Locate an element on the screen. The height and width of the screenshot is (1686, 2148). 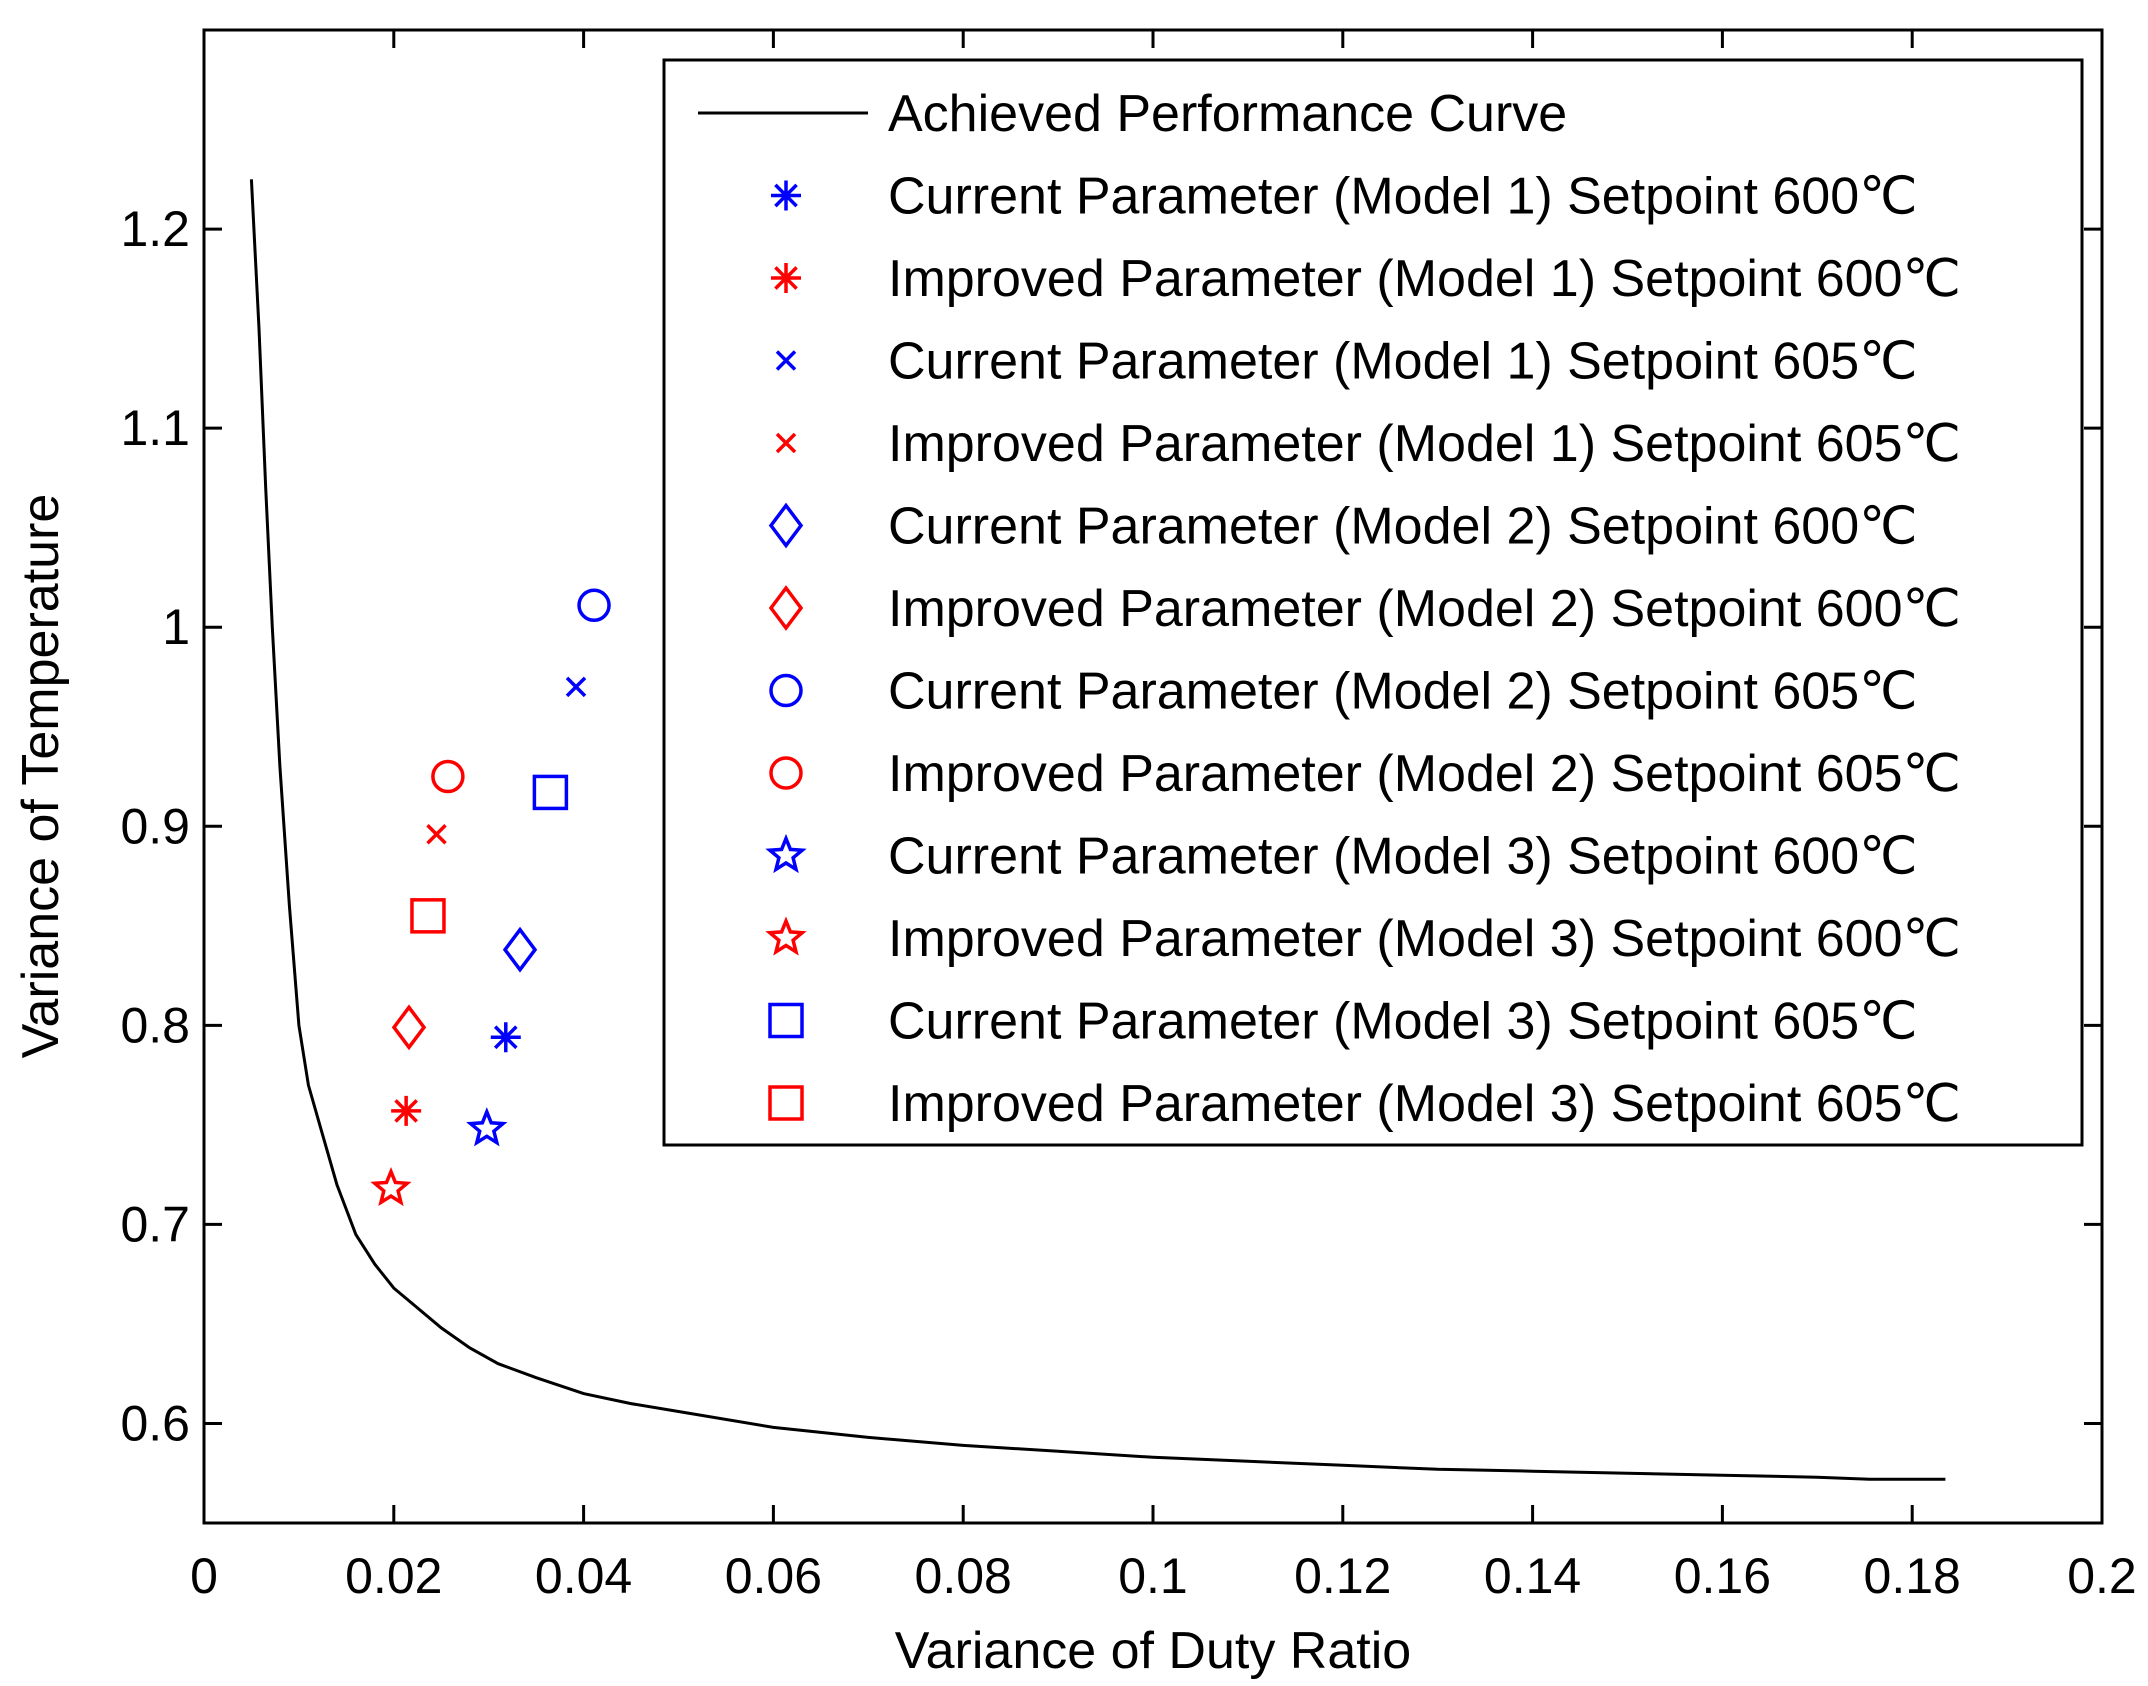
x-axis-label: Variance of Duty Ratio is located at coordinates (1153, 1651).